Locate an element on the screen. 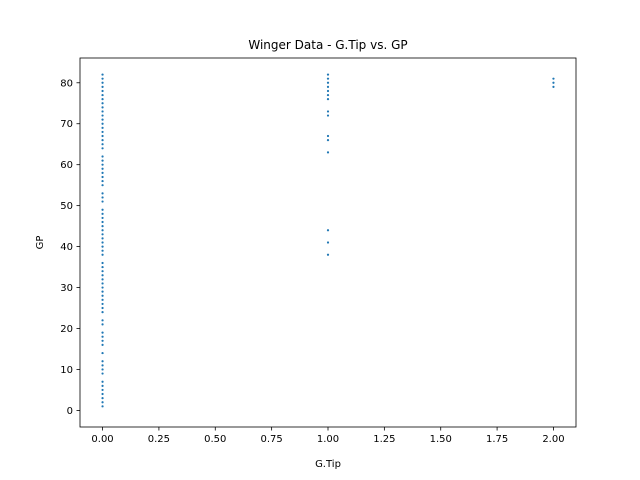 Image resolution: width=640 pixels, height=480 pixels. y-tick-label: 70 is located at coordinates (66, 124).